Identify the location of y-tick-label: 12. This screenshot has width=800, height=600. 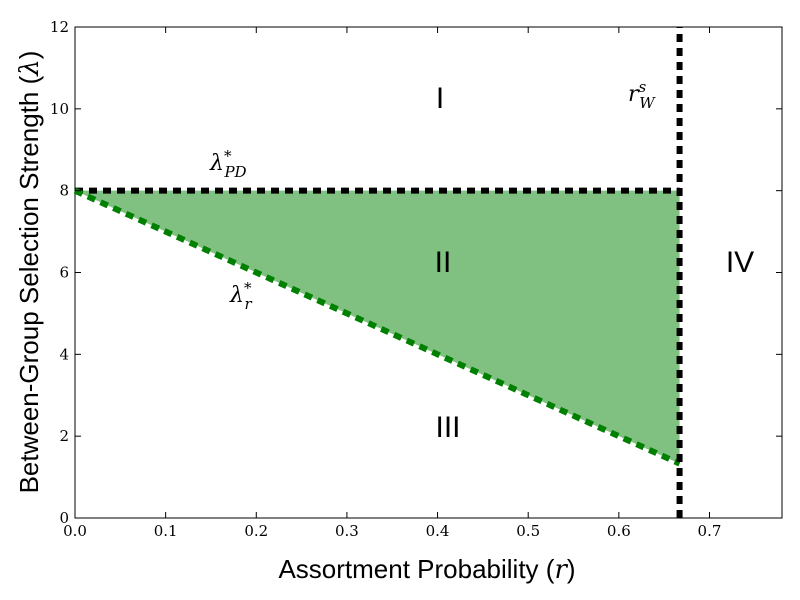
(59, 27).